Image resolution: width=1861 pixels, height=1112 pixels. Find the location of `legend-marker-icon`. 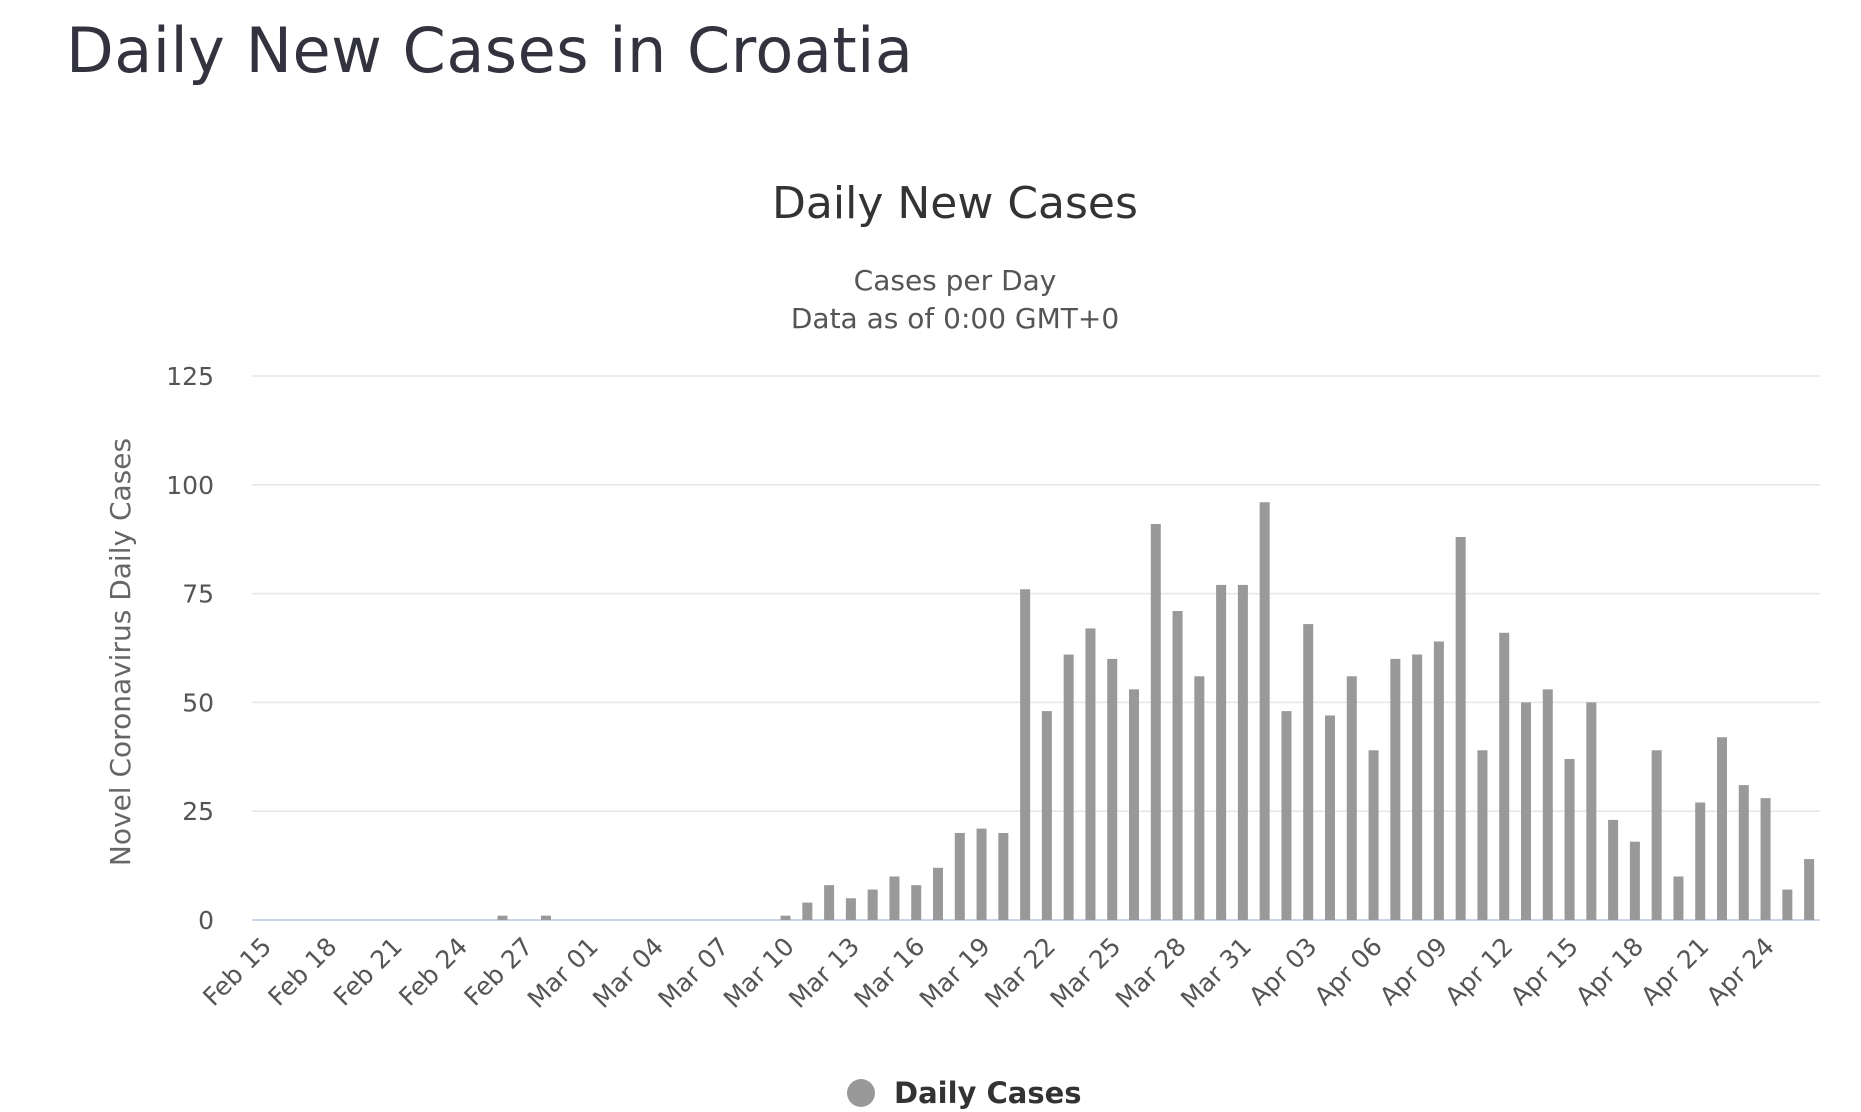

legend-marker-icon is located at coordinates (861, 1093).